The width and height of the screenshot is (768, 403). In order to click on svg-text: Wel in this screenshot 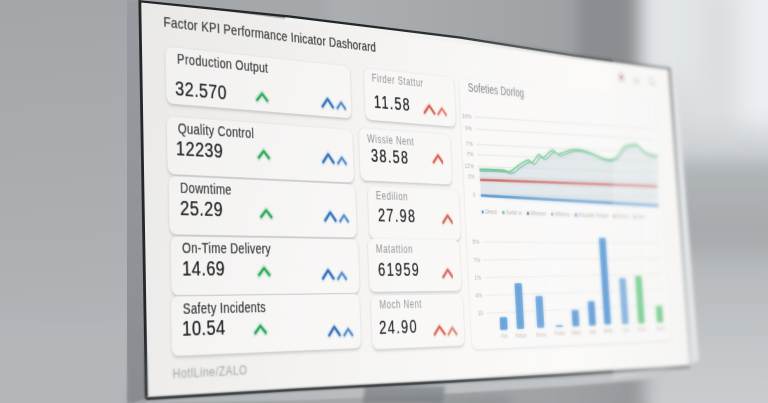, I will do `click(592, 332)`.